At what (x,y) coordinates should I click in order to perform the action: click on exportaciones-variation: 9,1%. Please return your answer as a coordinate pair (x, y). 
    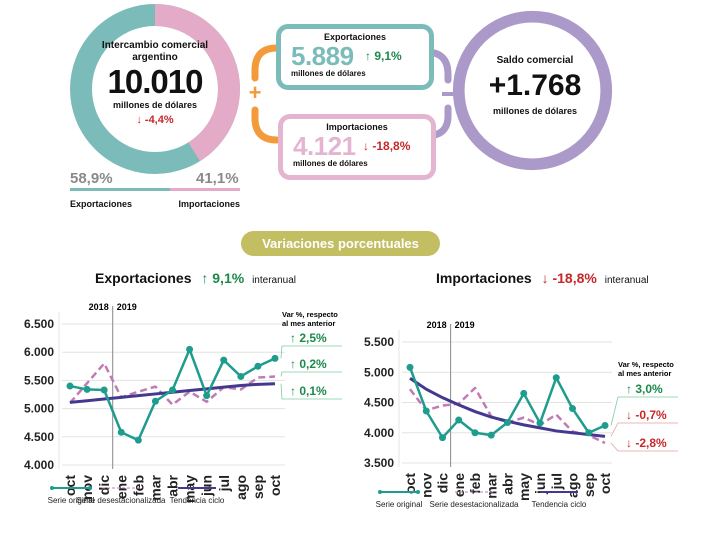
    Looking at the image, I should click on (388, 56).